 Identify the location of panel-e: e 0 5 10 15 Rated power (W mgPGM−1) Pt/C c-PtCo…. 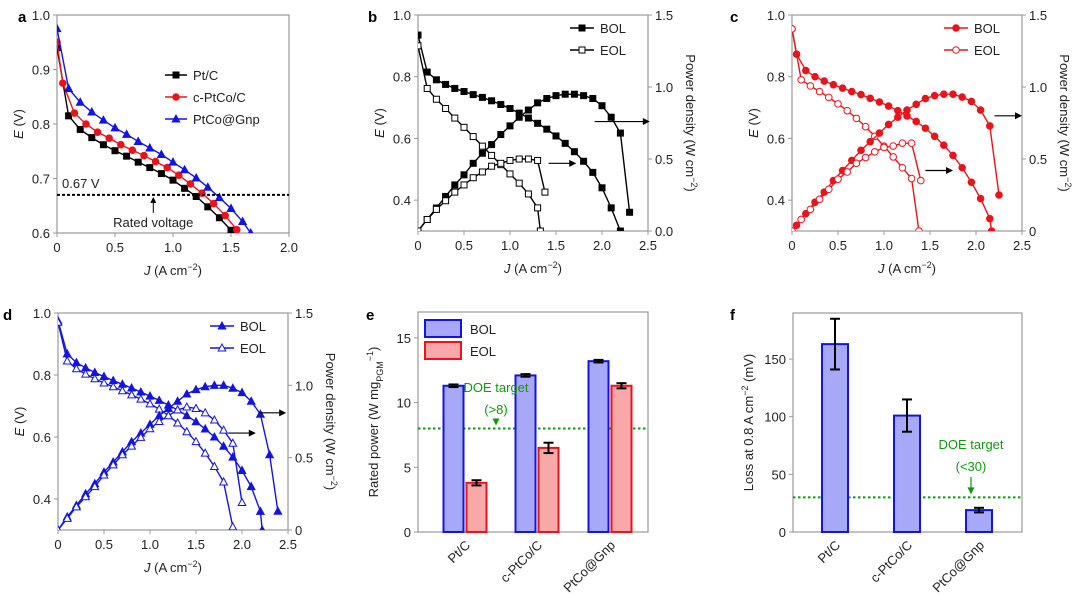
(507, 451).